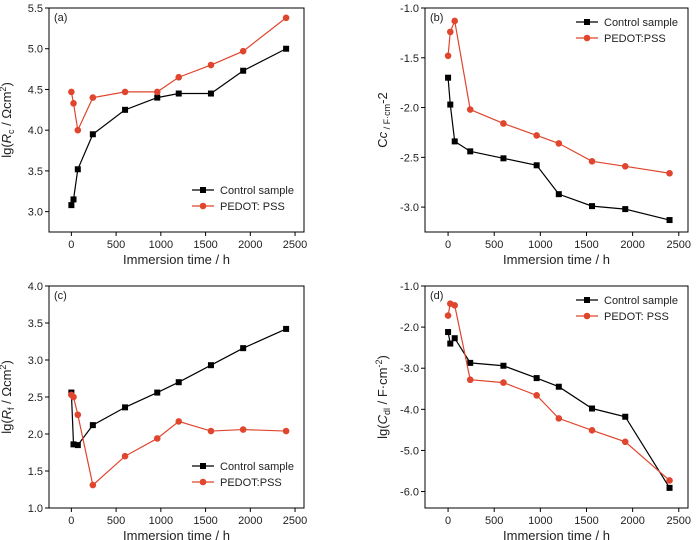 This screenshot has height=540, width=700. What do you see at coordinates (35, 50) in the screenshot?
I see `y-tick-label: 5.0` at bounding box center [35, 50].